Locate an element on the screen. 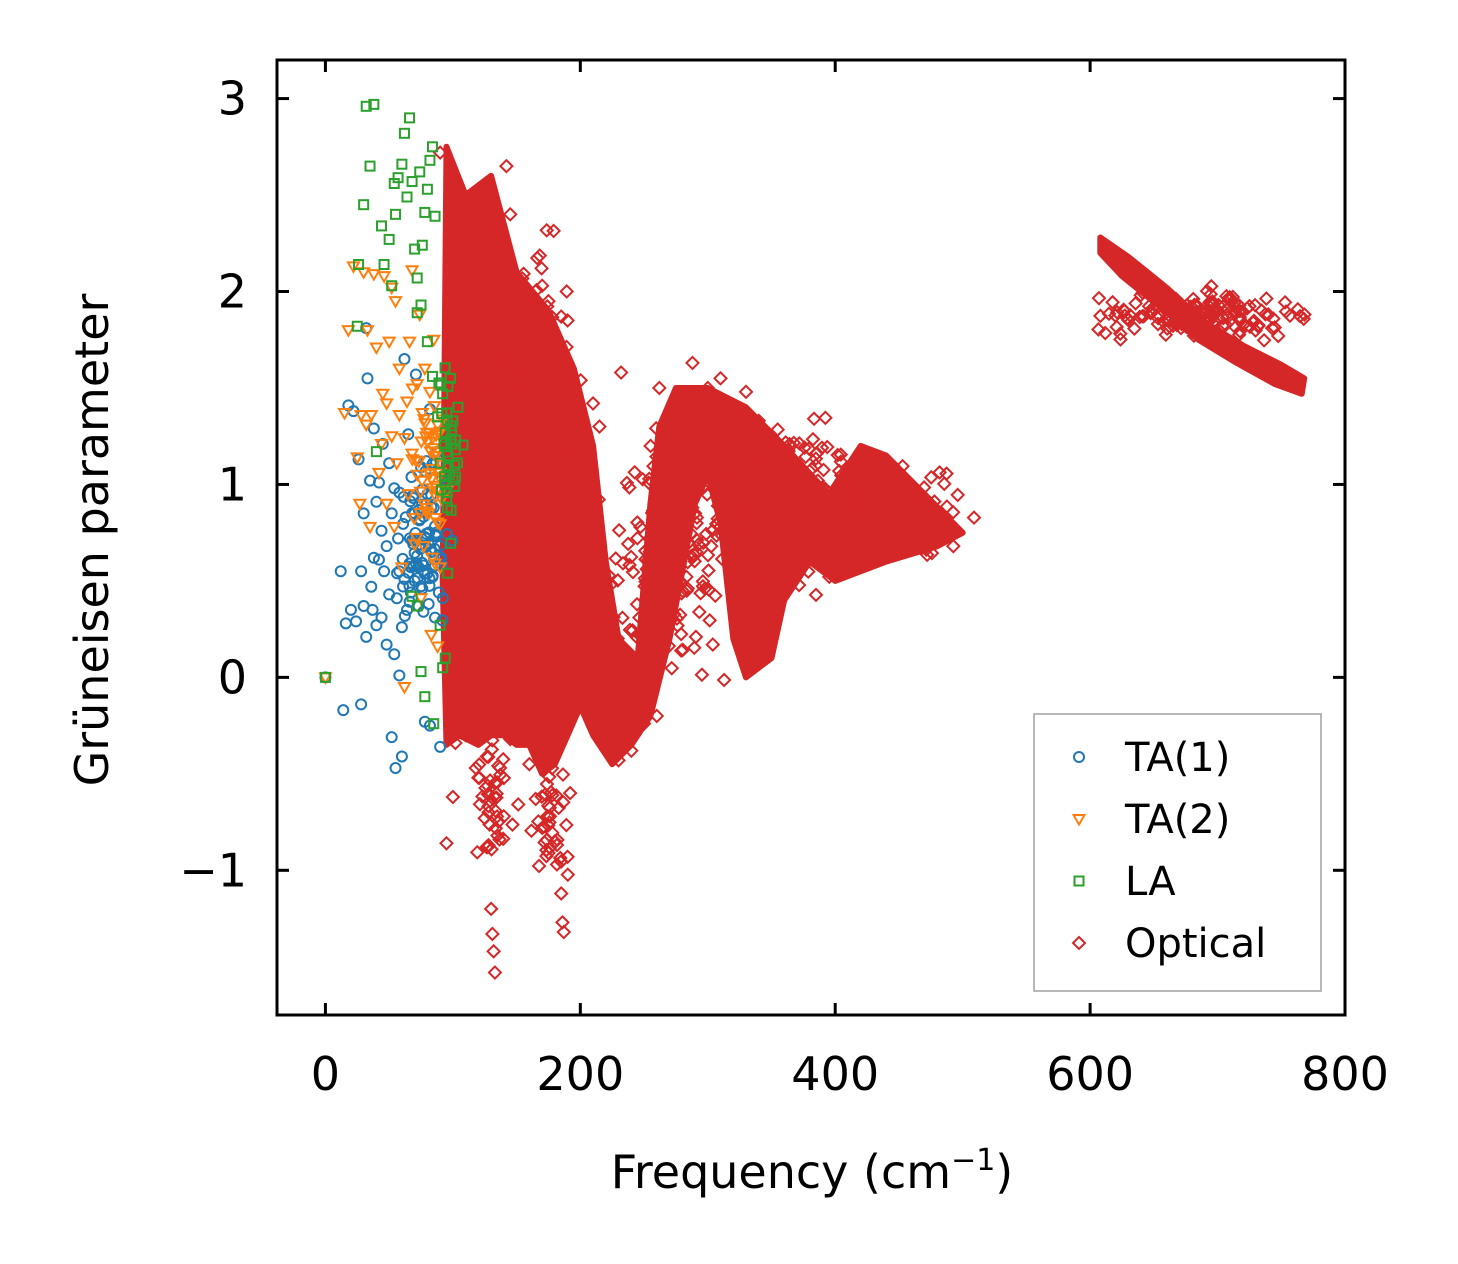 Image resolution: width=1458 pixels, height=1264 pixels. legend-label: Optical is located at coordinates (1195, 944).